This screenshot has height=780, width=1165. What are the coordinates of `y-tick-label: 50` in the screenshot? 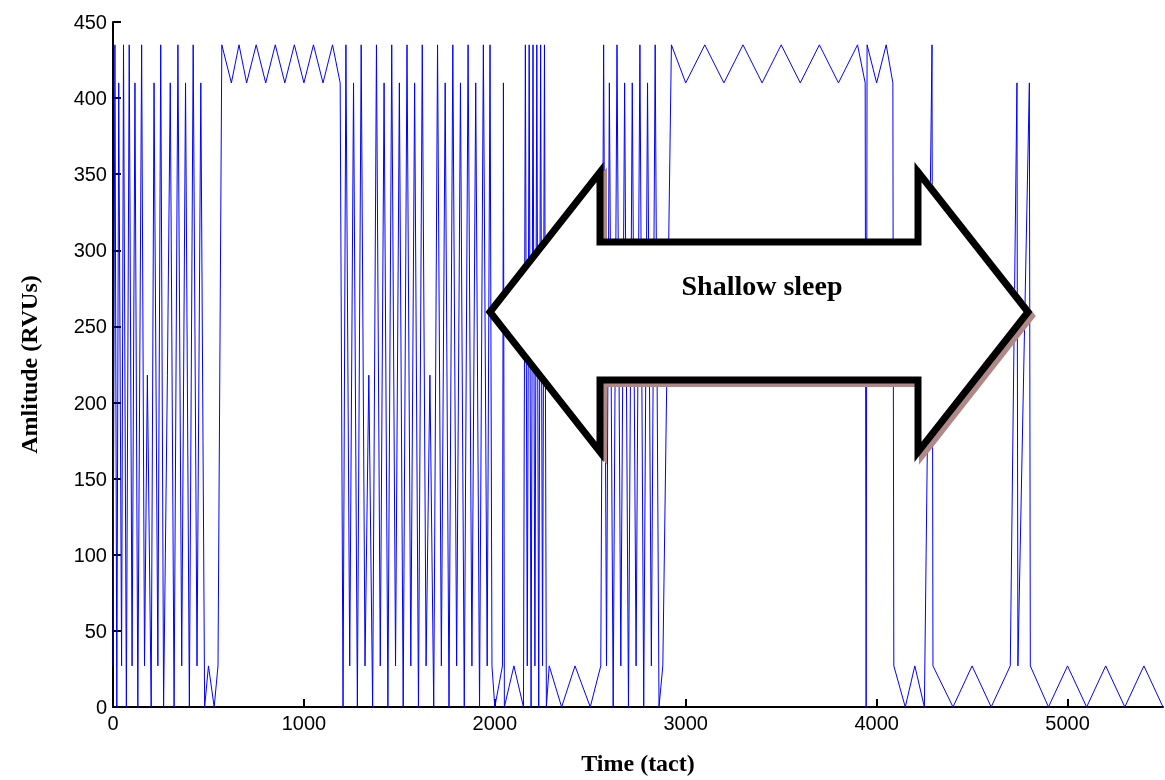 It's located at (95, 630).